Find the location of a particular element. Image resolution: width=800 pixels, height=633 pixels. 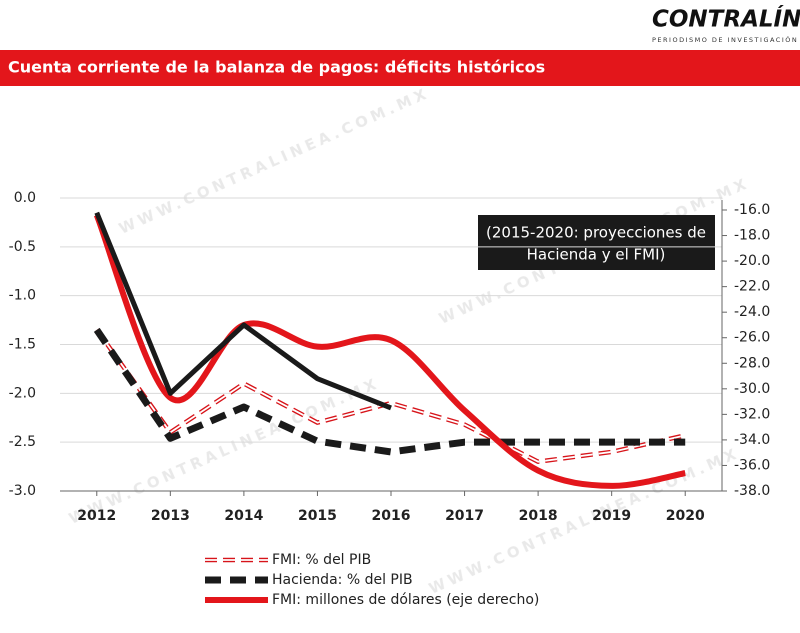

x-tick-label: 2014 is located at coordinates (243, 516).